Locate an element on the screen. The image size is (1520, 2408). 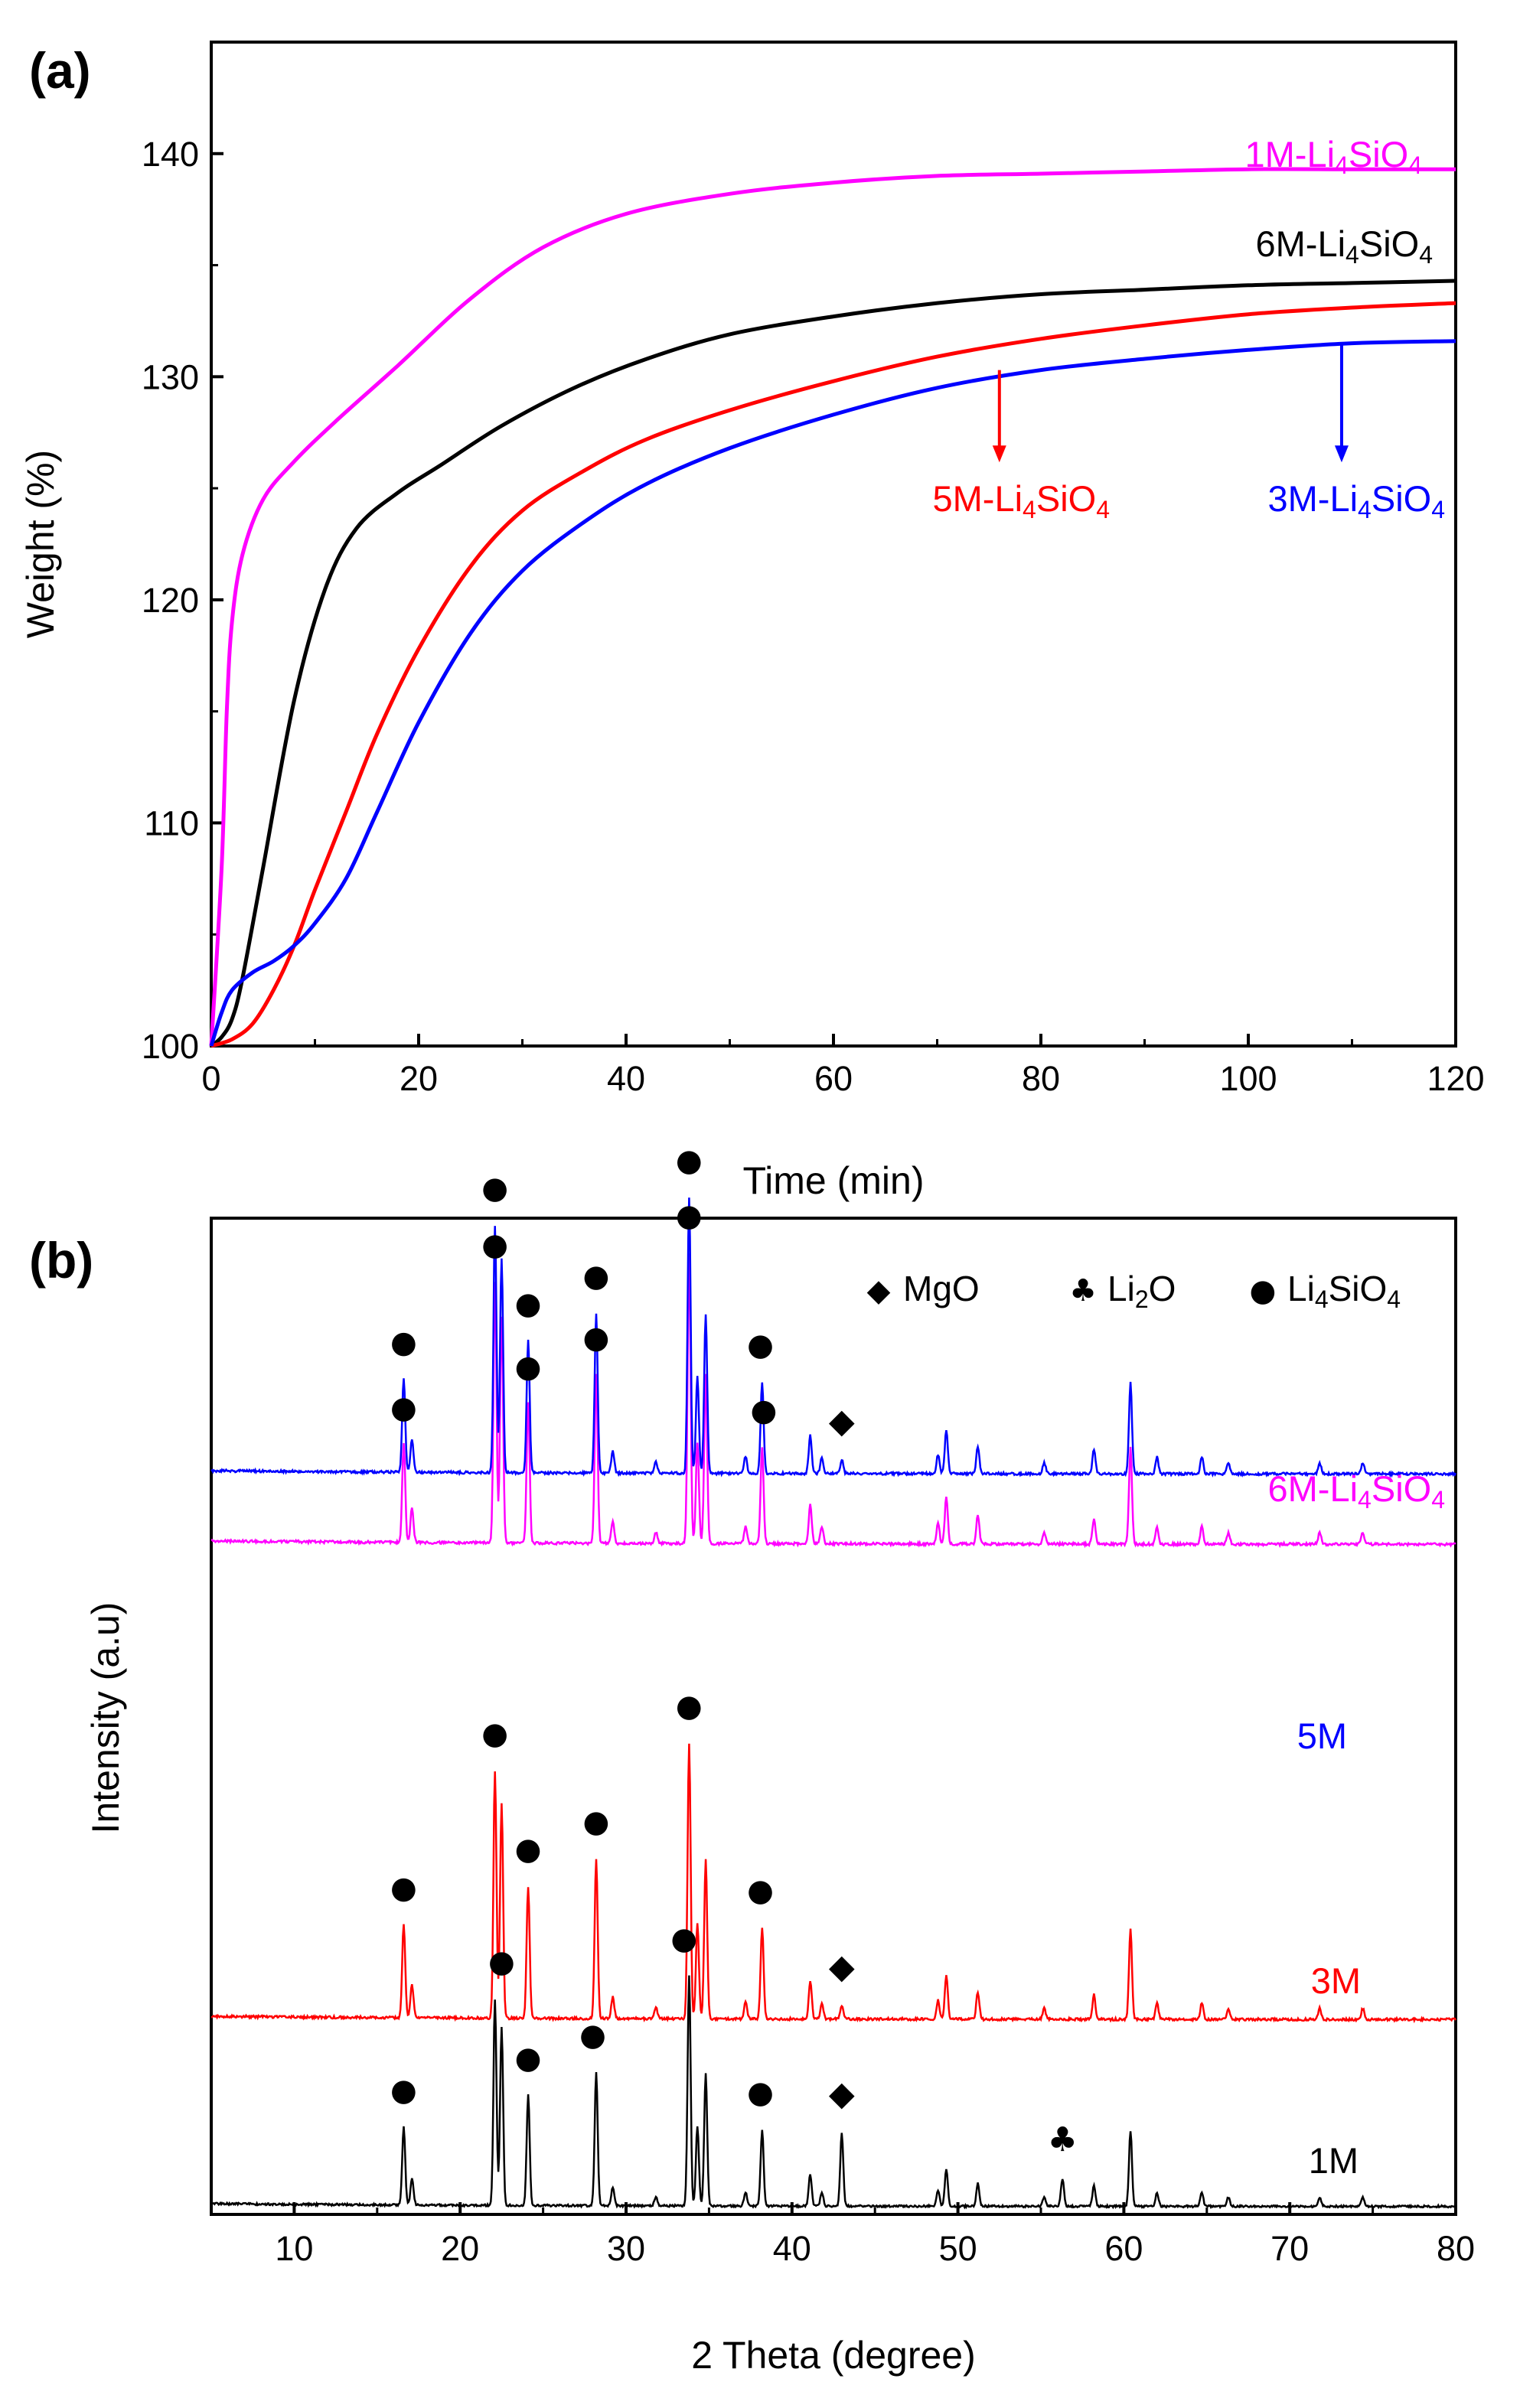
xrd-pattern-6M-Li4SiO4 is located at coordinates (833, 1401).